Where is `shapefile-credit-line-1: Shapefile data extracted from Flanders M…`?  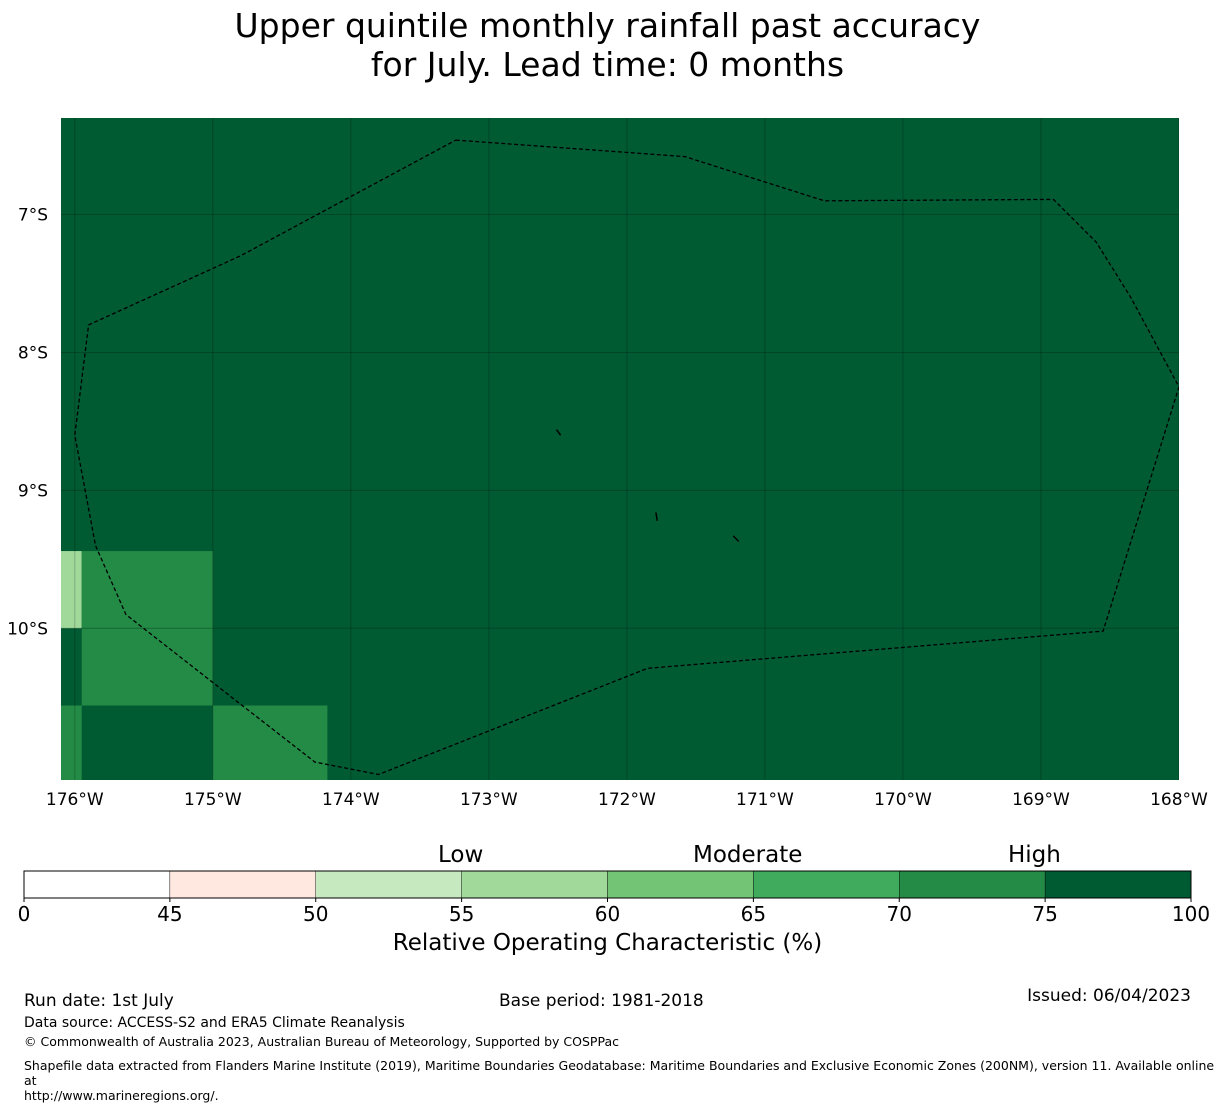 shapefile-credit-line-1: Shapefile data extracted from Flanders M… is located at coordinates (619, 1073).